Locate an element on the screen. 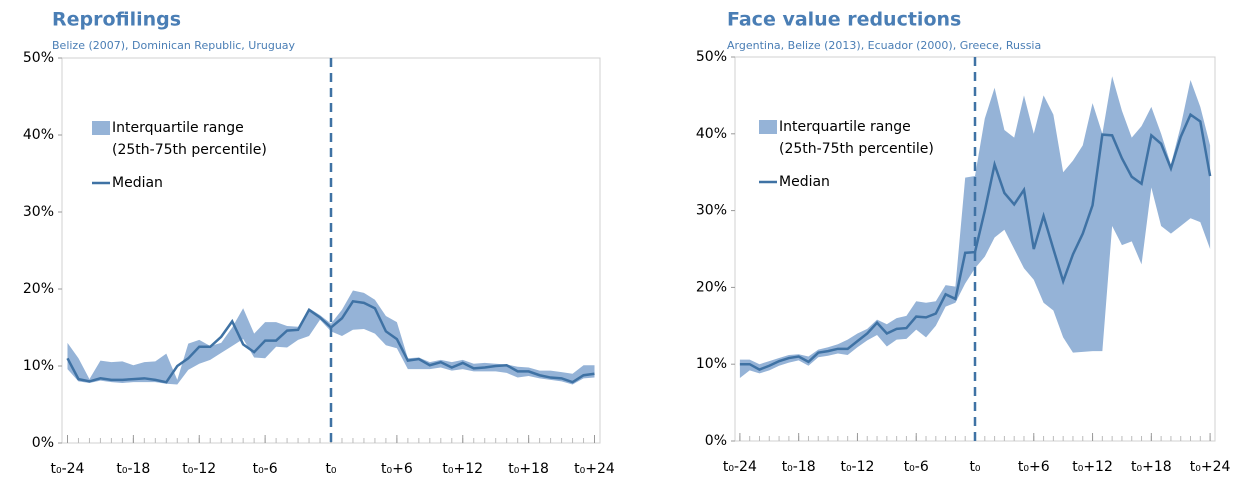 This screenshot has height=485, width=1233. iqr-band is located at coordinates (331, 337).